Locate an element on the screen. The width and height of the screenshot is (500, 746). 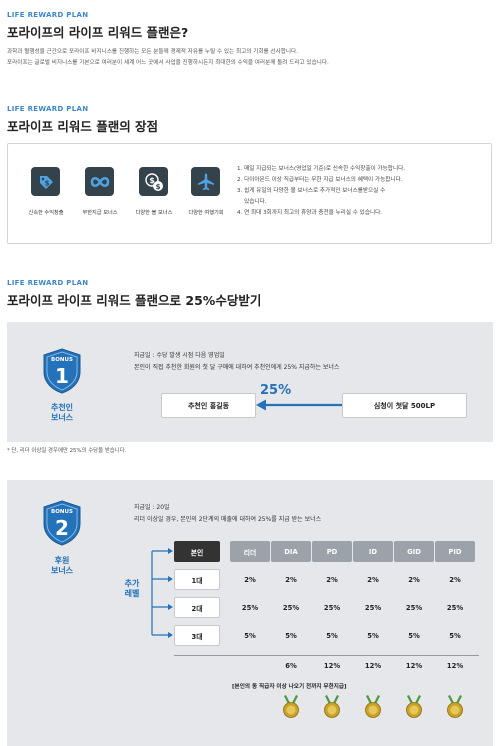
benefit-line: 있습니다. is located at coordinates (252, 202).